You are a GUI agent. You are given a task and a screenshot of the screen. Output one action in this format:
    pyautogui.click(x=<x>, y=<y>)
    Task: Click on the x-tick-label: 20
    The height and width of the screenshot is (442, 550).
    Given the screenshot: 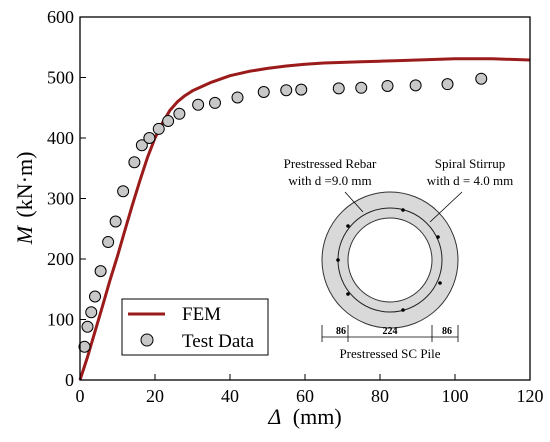 What is the action you would take?
    pyautogui.click(x=155, y=396)
    